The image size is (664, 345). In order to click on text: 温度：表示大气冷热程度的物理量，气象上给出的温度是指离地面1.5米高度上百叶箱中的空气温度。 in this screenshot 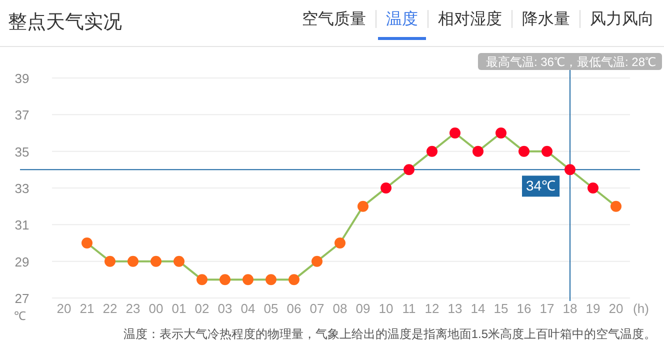, I will do `click(389, 334)`.